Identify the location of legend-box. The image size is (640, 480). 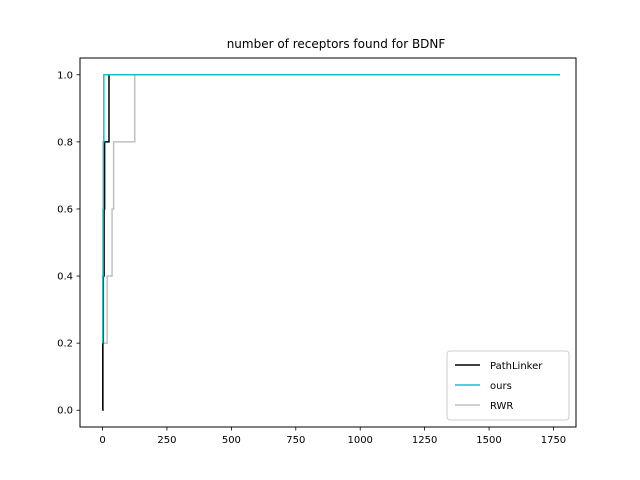
(508, 385).